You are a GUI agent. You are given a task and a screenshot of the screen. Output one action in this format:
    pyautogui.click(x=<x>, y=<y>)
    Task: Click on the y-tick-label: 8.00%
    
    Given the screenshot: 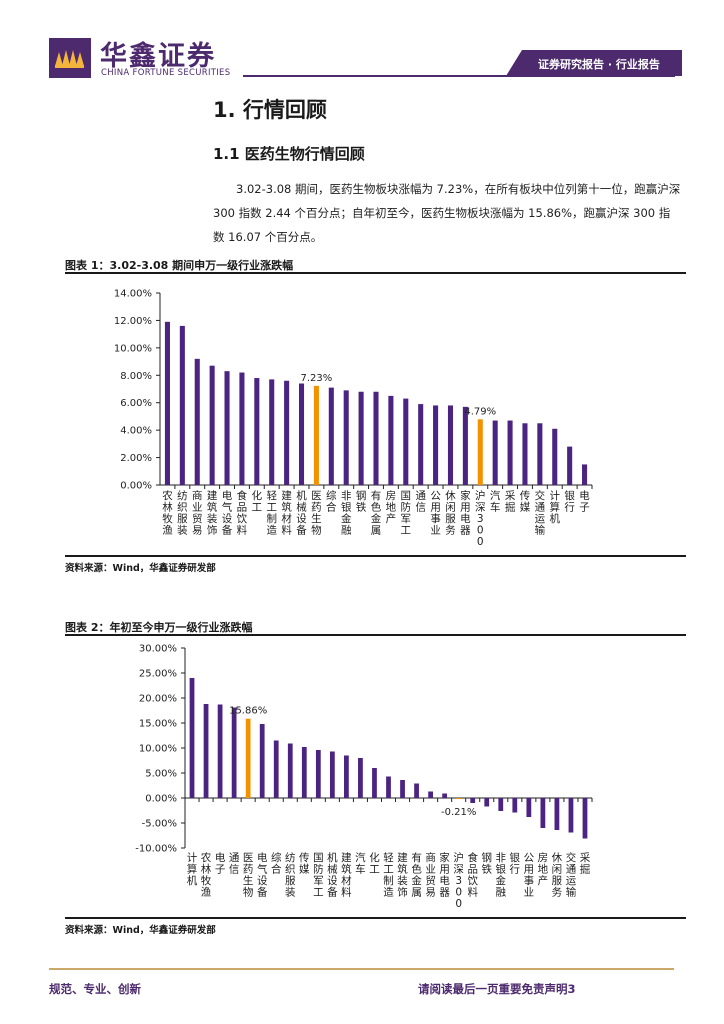 What is the action you would take?
    pyautogui.click(x=136, y=376)
    